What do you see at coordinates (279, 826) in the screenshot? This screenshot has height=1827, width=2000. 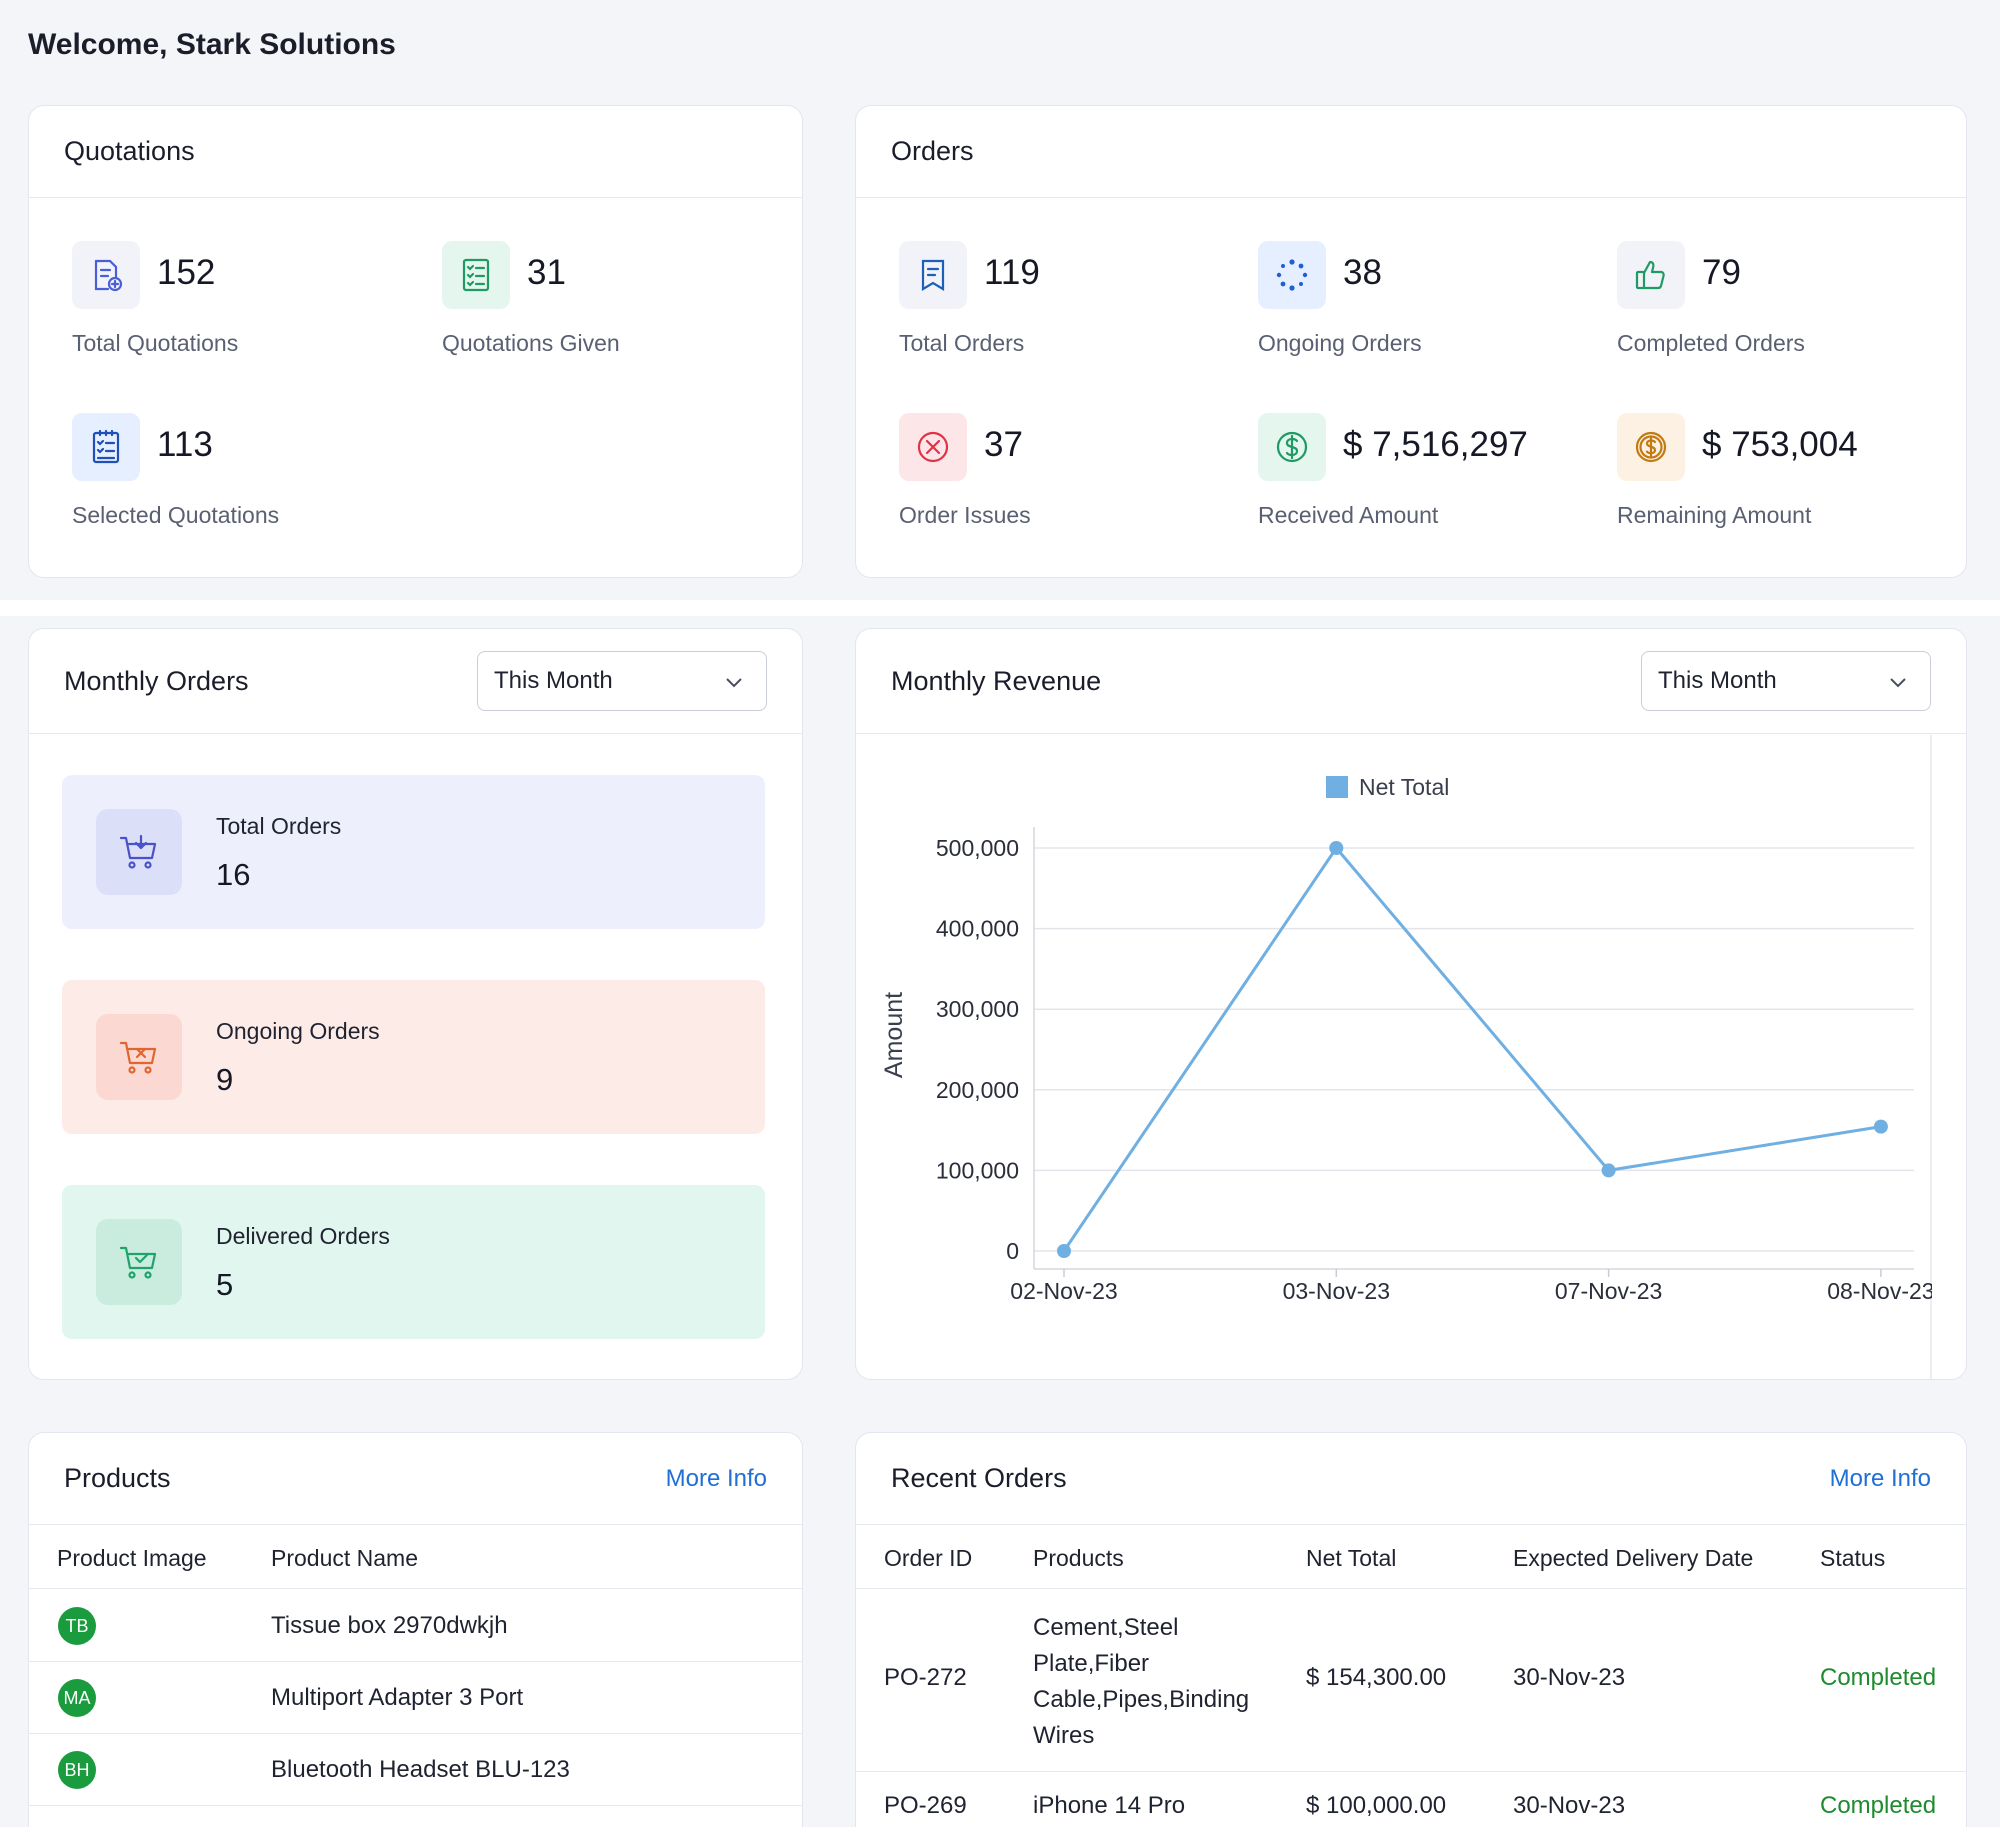 I see `monthly-stat-label: Total Orders` at bounding box center [279, 826].